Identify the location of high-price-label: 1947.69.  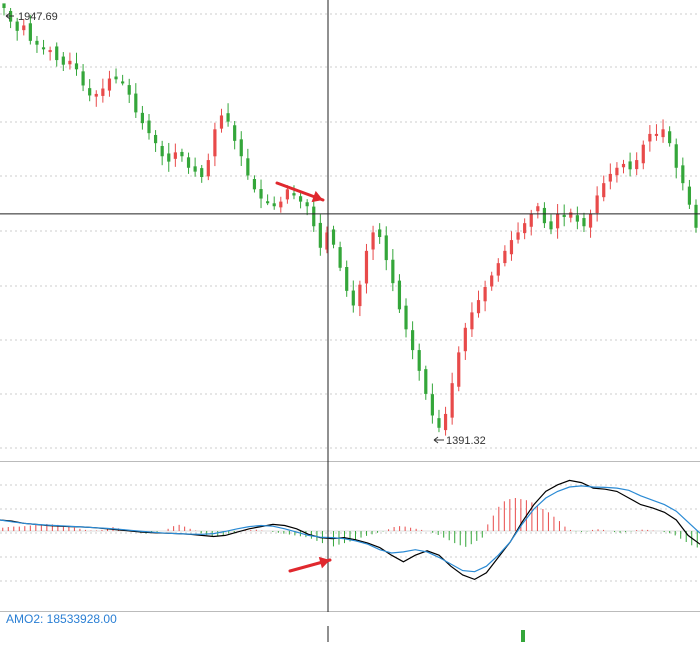
(38, 17).